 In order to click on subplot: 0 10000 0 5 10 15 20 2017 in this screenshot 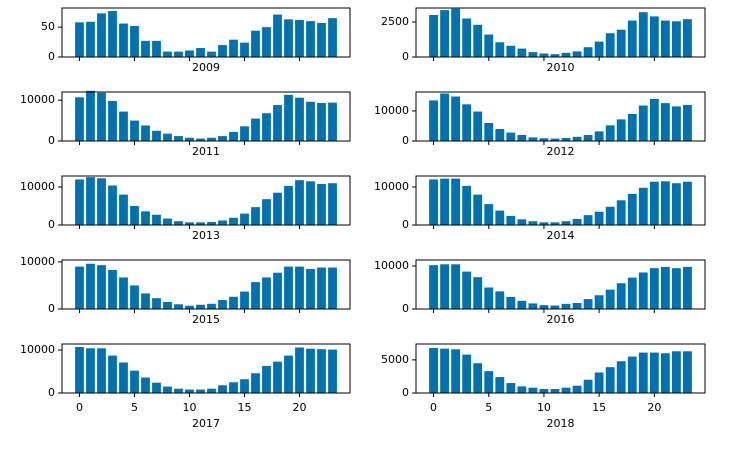, I will do `click(185, 386)`.